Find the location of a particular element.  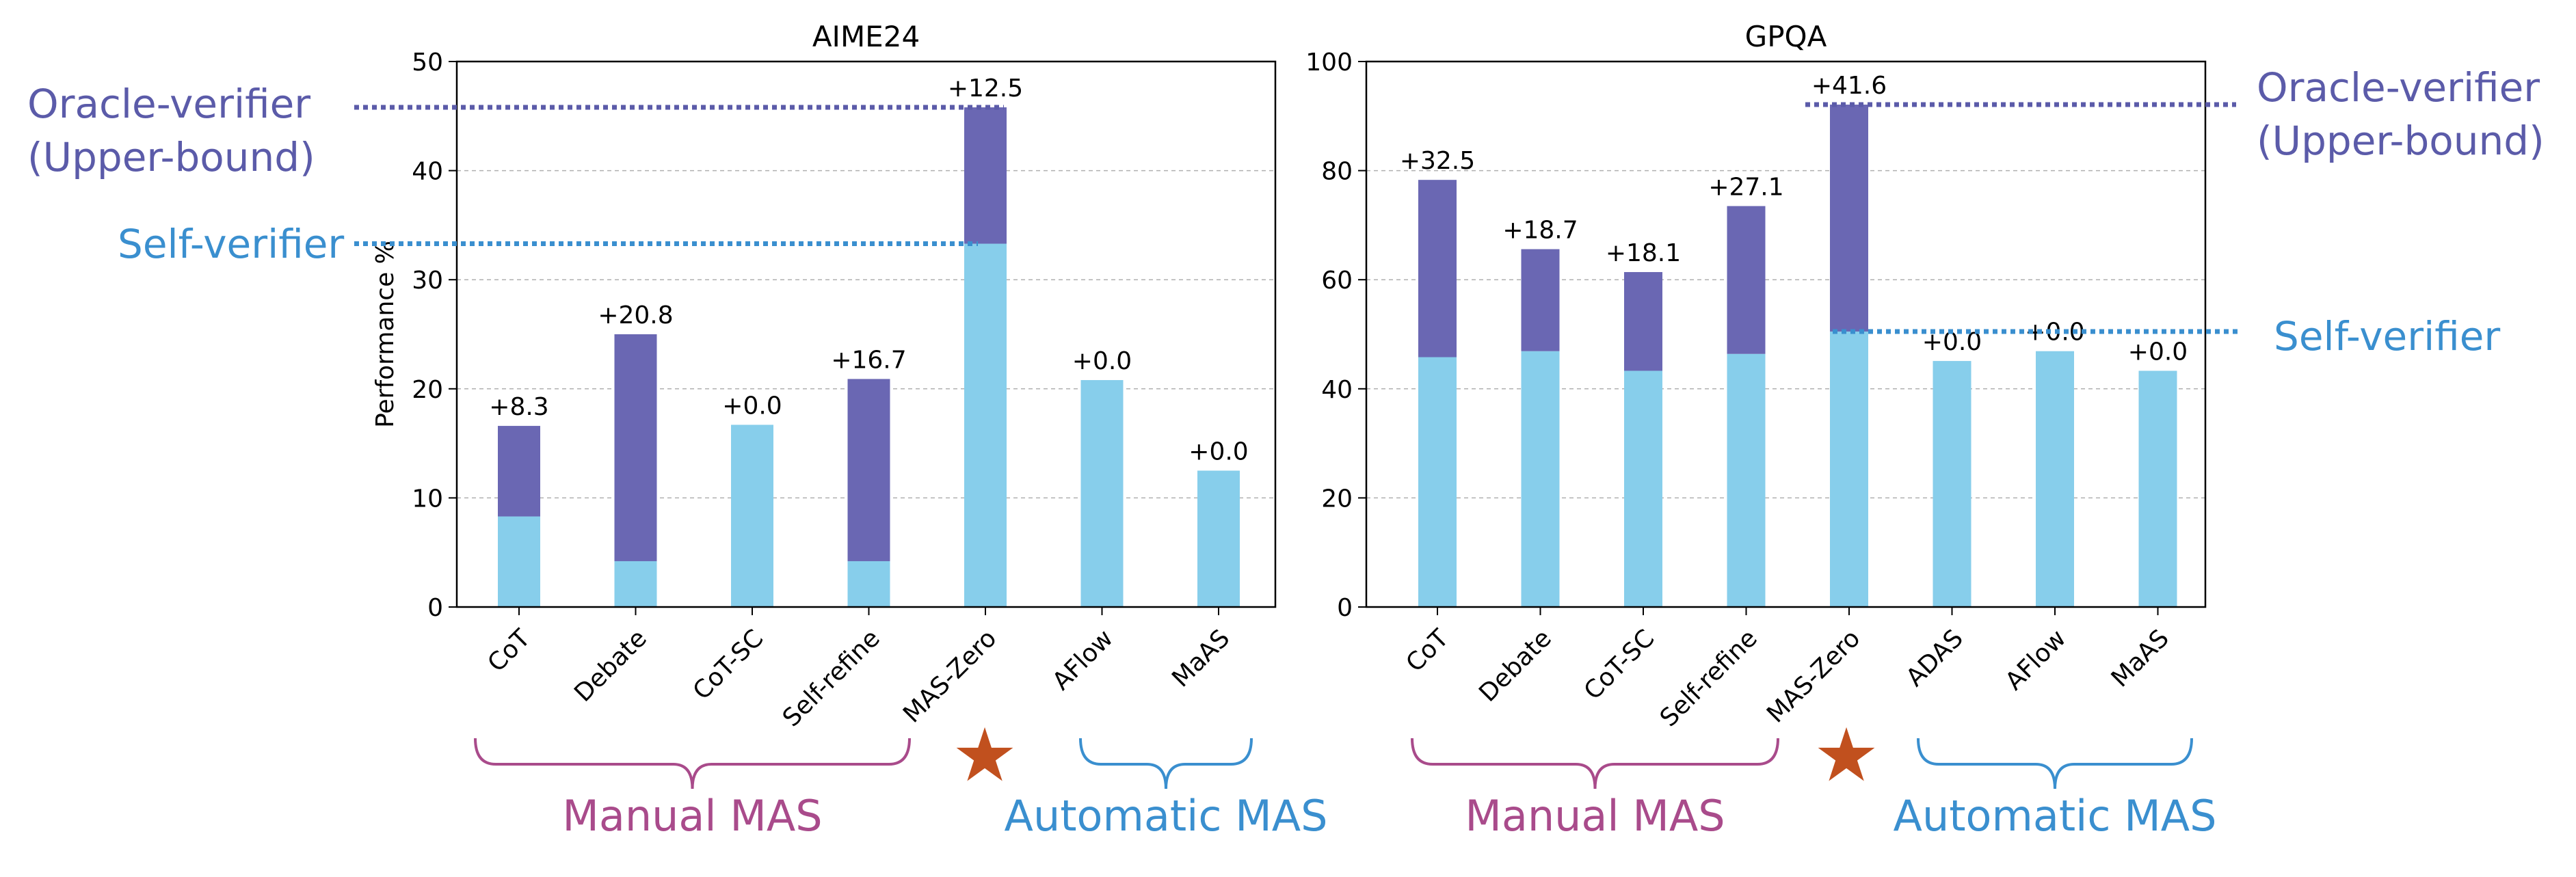

x-tick-label: ADAS is located at coordinates (1935, 658).